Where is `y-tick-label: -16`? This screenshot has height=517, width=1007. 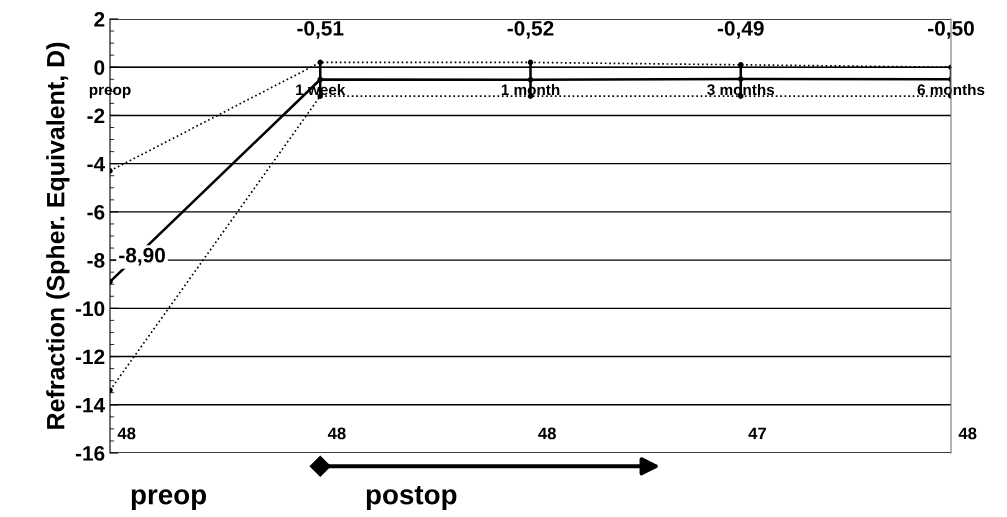
y-tick-label: -16 is located at coordinates (90, 453).